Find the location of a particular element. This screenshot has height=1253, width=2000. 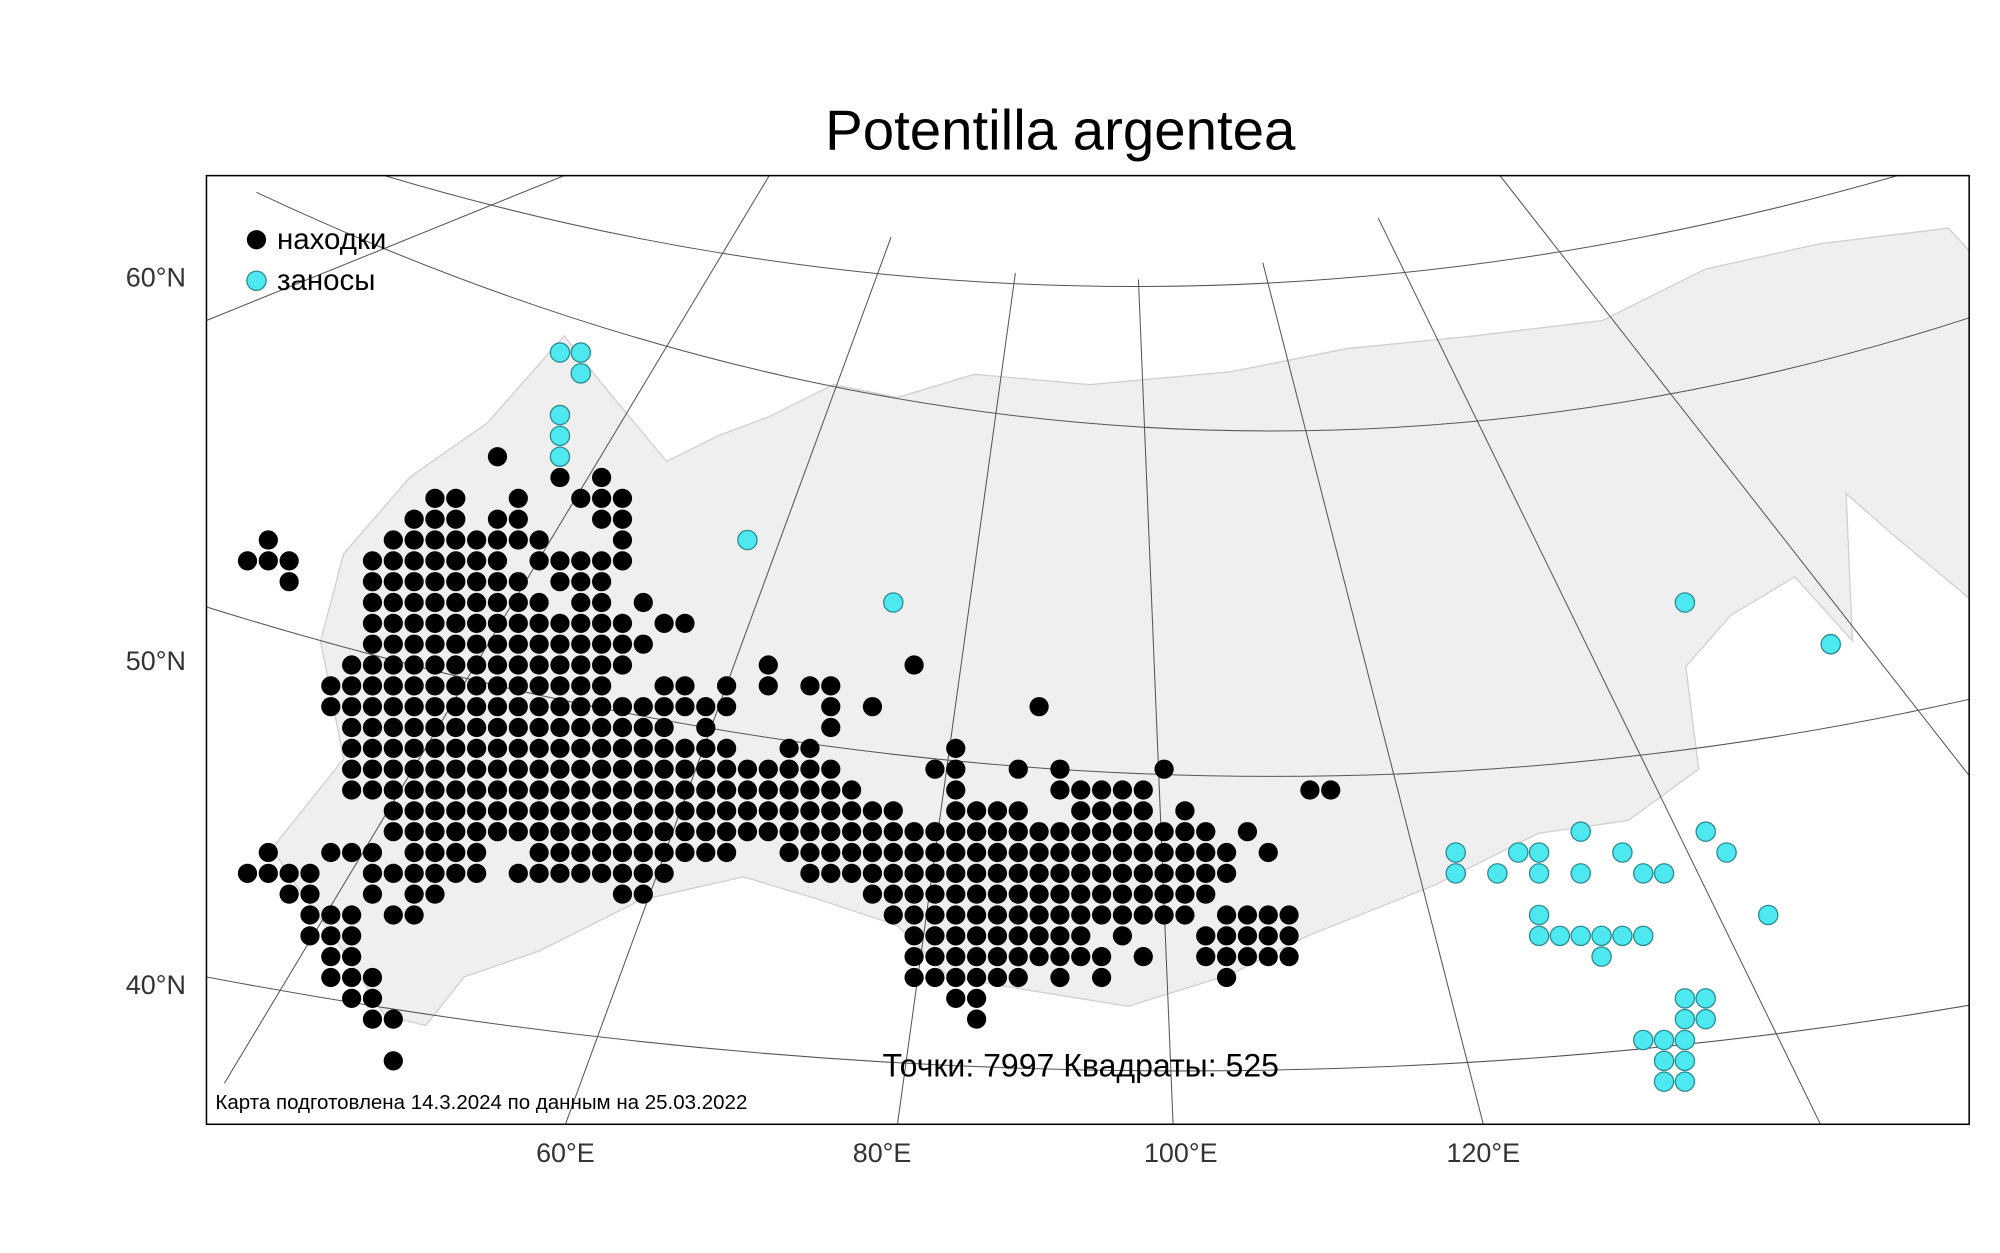

legend-label: находки is located at coordinates (331, 239).